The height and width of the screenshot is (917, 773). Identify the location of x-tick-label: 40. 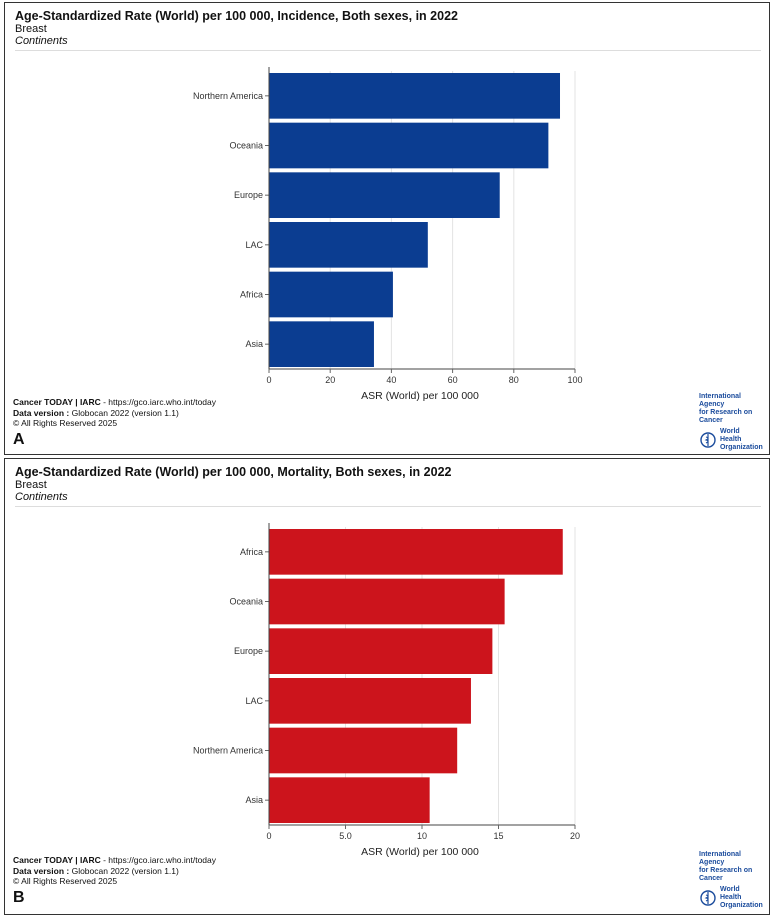
(391, 380).